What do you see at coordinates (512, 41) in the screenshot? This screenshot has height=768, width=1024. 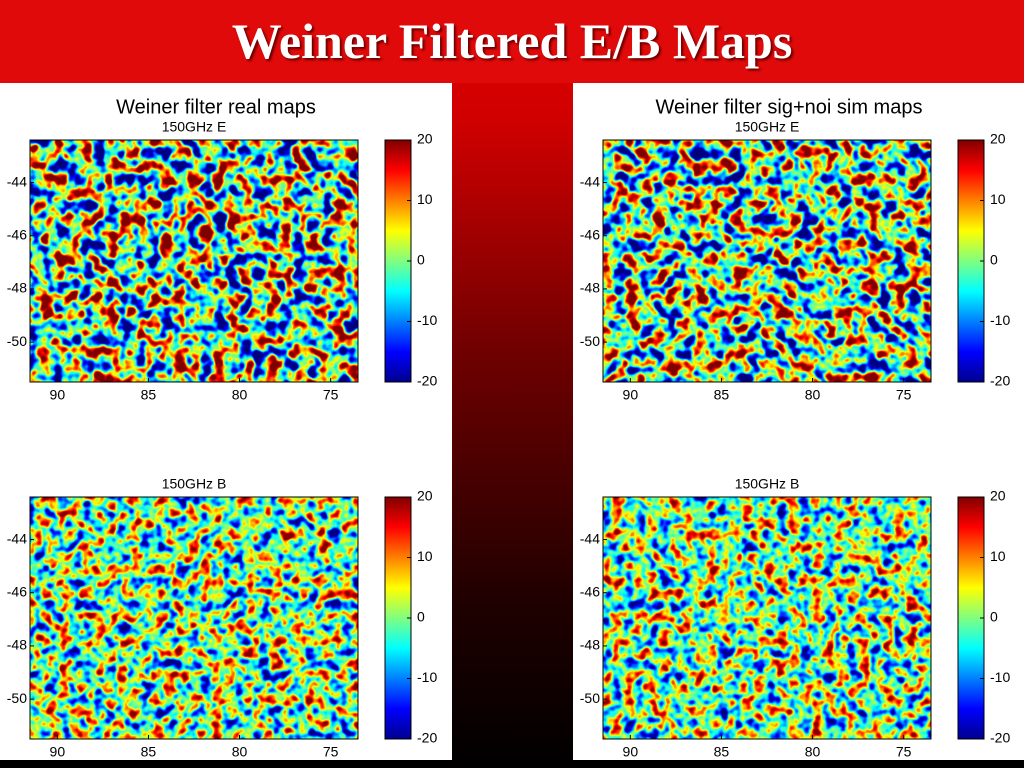 I see `slide-title: Weiner Filtered E/B Maps` at bounding box center [512, 41].